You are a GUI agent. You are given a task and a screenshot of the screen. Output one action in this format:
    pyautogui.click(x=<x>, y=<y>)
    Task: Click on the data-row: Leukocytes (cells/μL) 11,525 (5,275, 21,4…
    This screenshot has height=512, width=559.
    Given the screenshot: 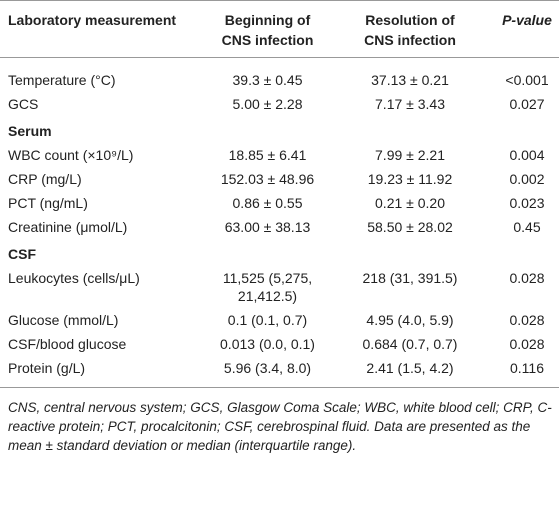 What is the action you would take?
    pyautogui.click(x=279, y=287)
    